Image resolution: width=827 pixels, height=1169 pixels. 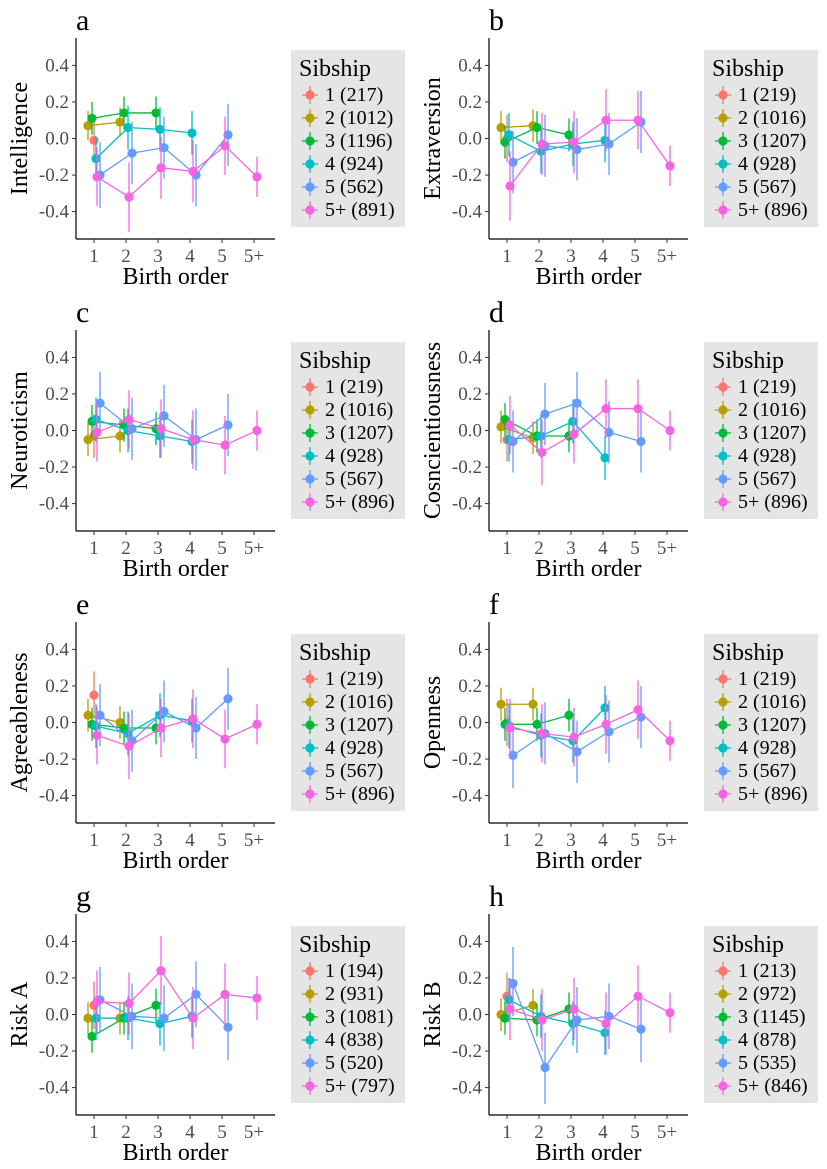 What do you see at coordinates (767, 771) in the screenshot?
I see `legend-label: 5 (567)` at bounding box center [767, 771].